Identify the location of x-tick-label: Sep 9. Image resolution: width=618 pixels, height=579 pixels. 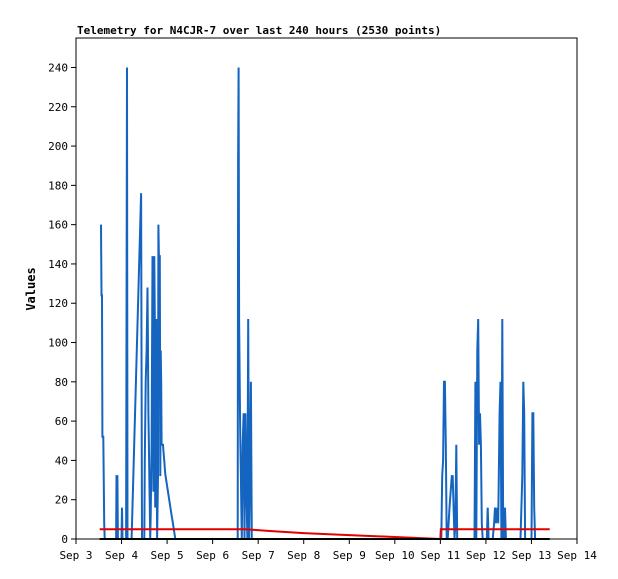
(349, 555).